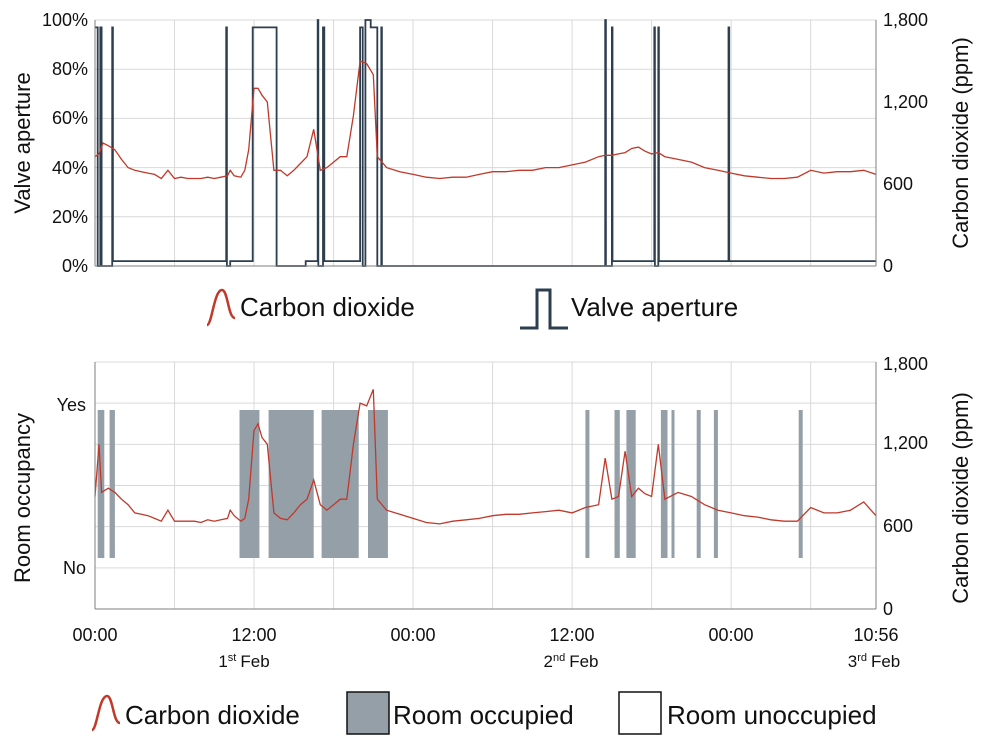  I want to click on bottom-right-tick: 0, so click(888, 609).